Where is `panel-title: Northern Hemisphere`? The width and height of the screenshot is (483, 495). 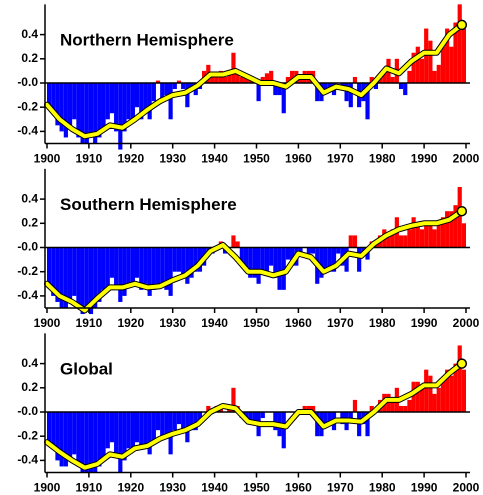
panel-title: Northern Hemisphere is located at coordinates (147, 39).